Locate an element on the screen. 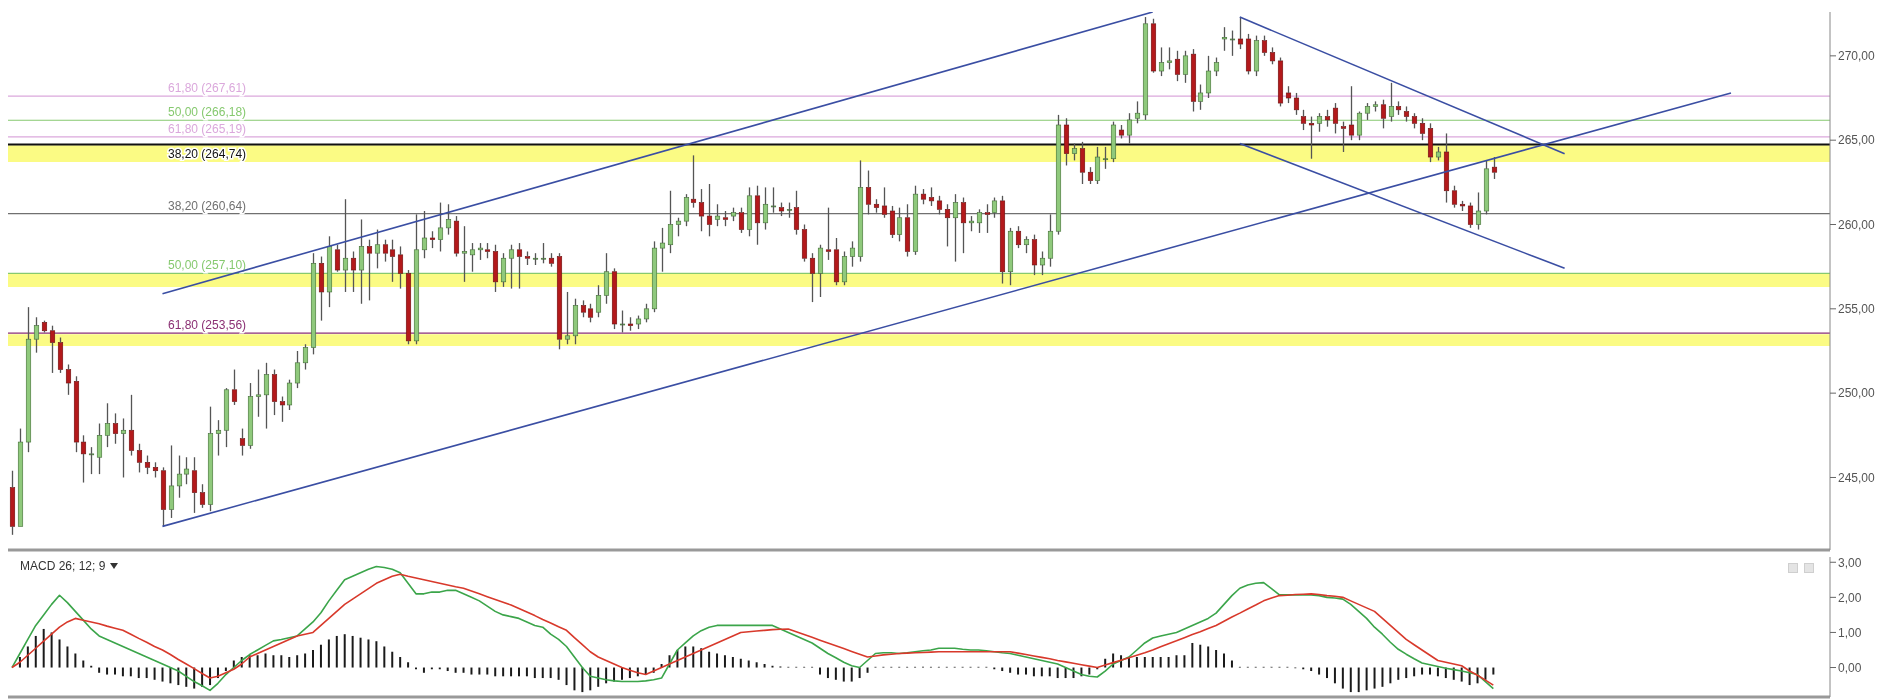  ref-line-label: 50,00 (257,10) is located at coordinates (207, 265).